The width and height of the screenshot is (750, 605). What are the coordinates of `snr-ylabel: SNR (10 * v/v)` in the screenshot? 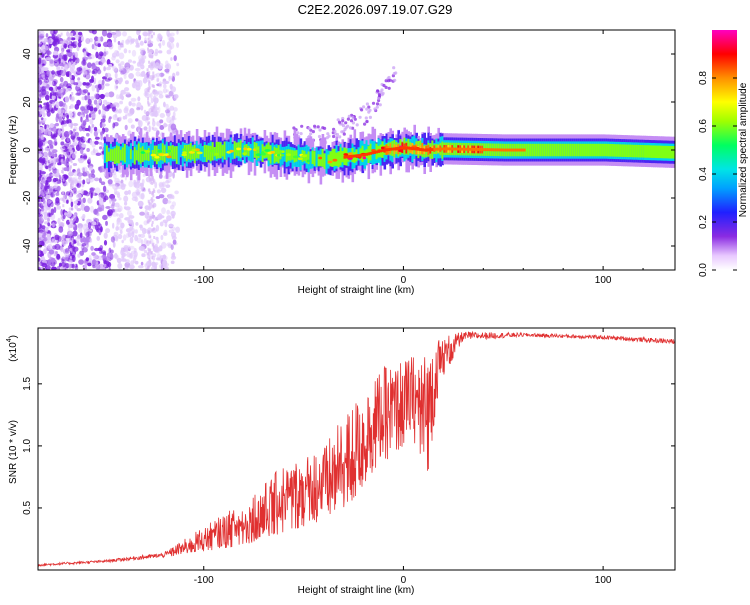 It's located at (13, 452).